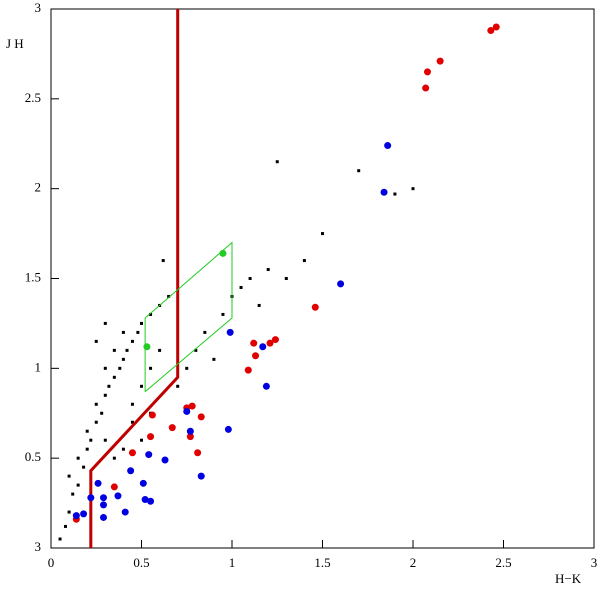 This screenshot has width=600, height=591. Describe the element at coordinates (15, 43) in the screenshot. I see `y-axis-label: J H` at that location.